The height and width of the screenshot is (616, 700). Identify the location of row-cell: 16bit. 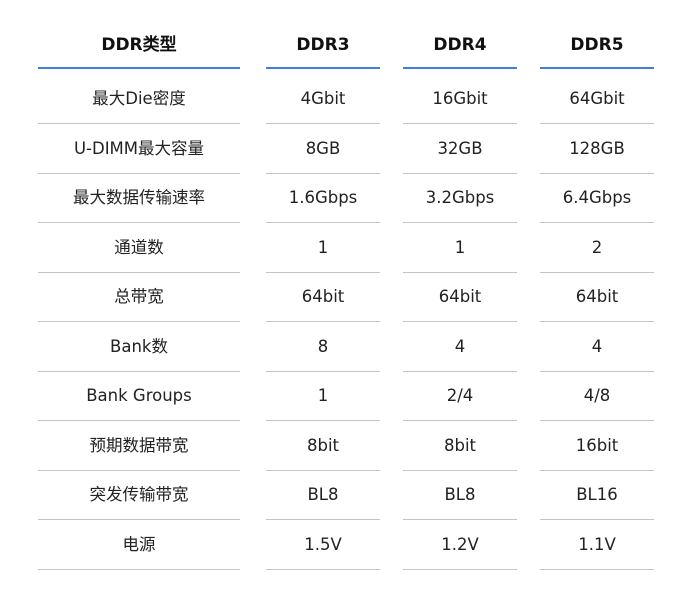
(597, 445).